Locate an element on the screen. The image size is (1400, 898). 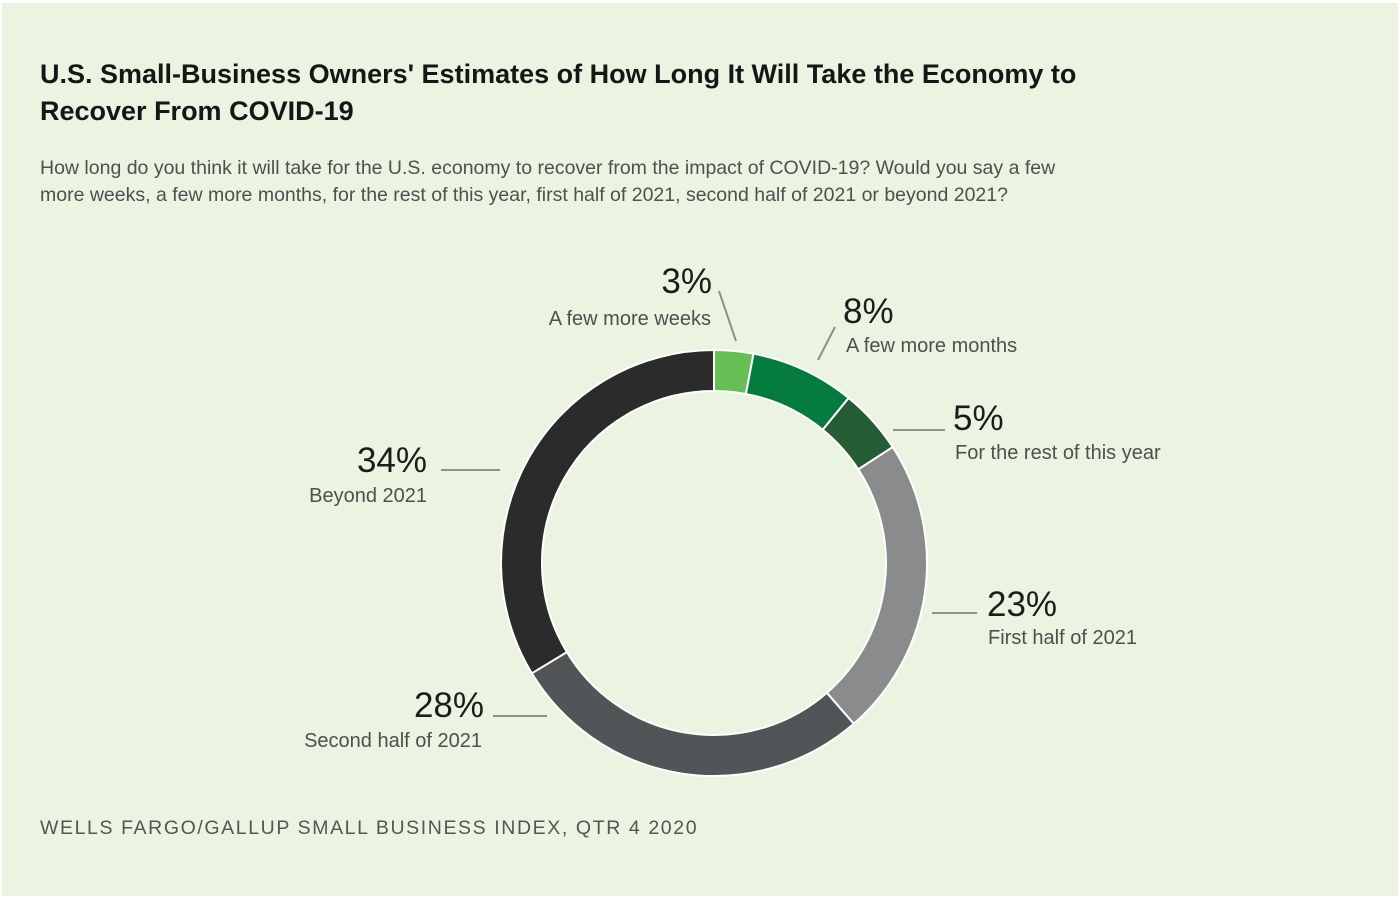
slice-percent-label: 5% is located at coordinates (978, 418).